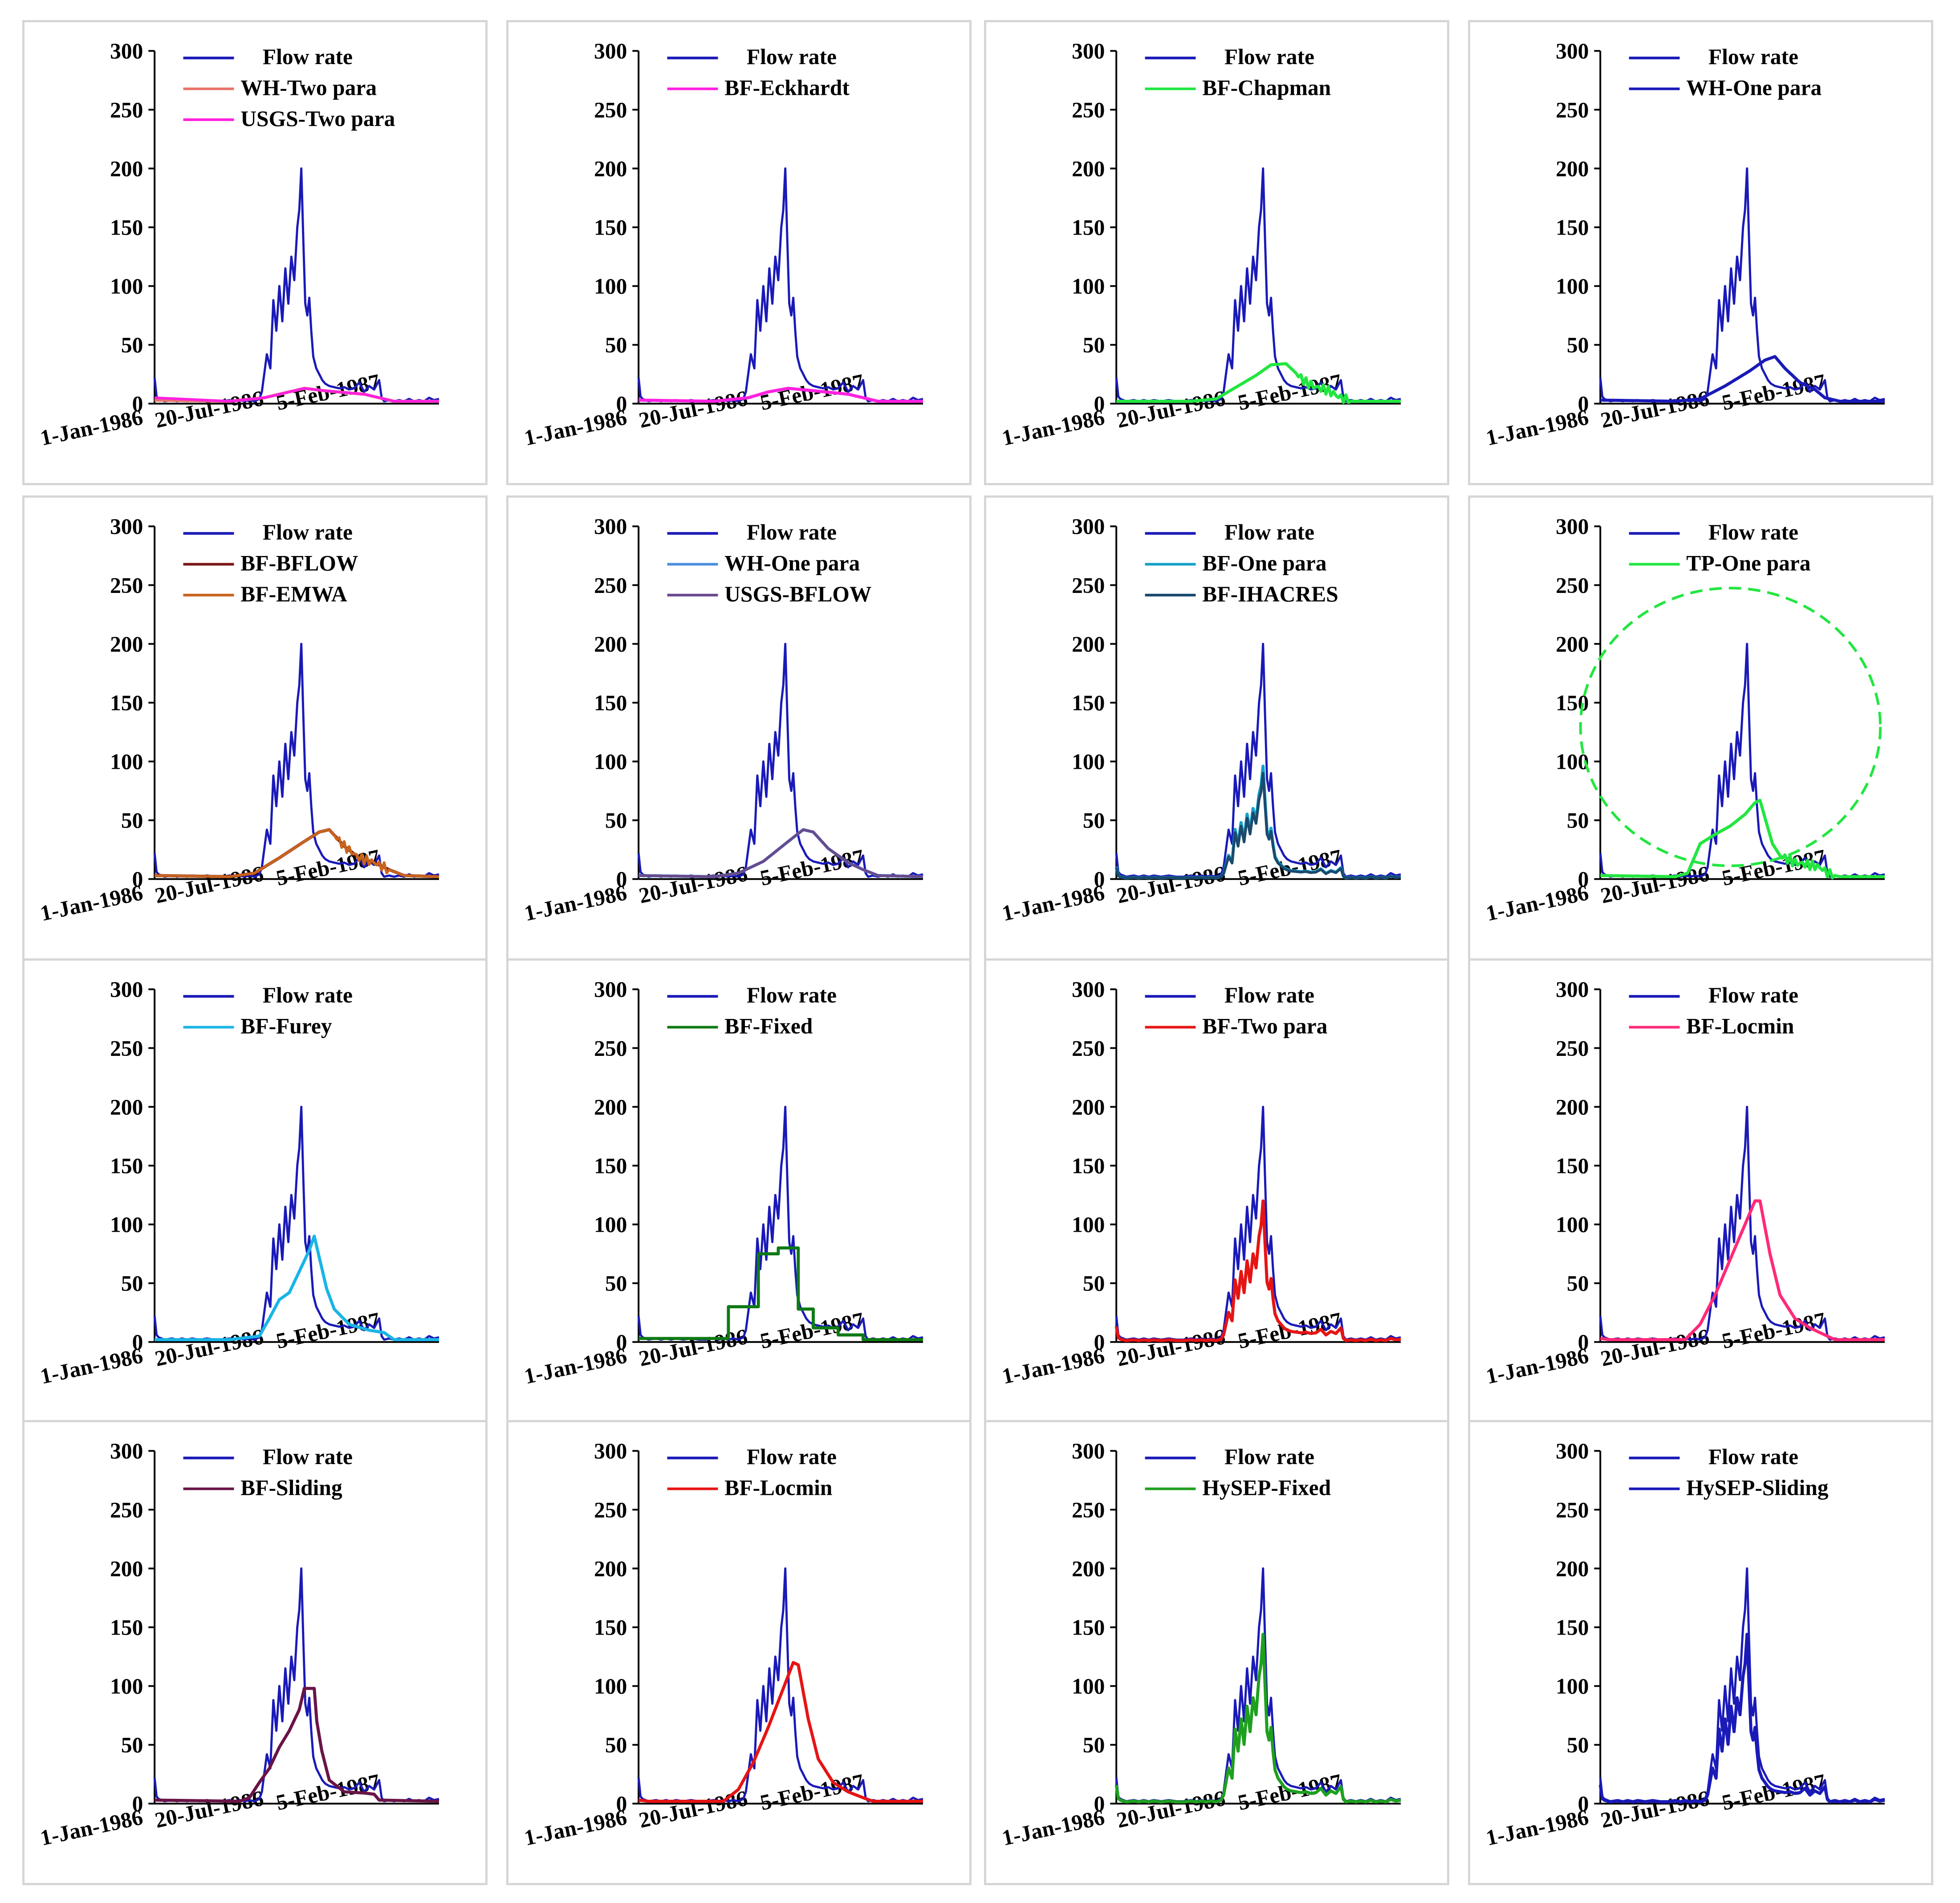 This screenshot has height=1903, width=1960. Describe the element at coordinates (787, 87) in the screenshot. I see `legend-label: BF-Eckhardt` at that location.